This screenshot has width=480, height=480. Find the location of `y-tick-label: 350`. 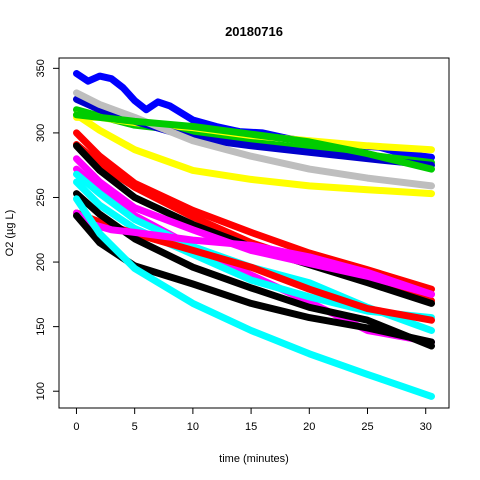

y-tick-label: 350 is located at coordinates (41, 68).